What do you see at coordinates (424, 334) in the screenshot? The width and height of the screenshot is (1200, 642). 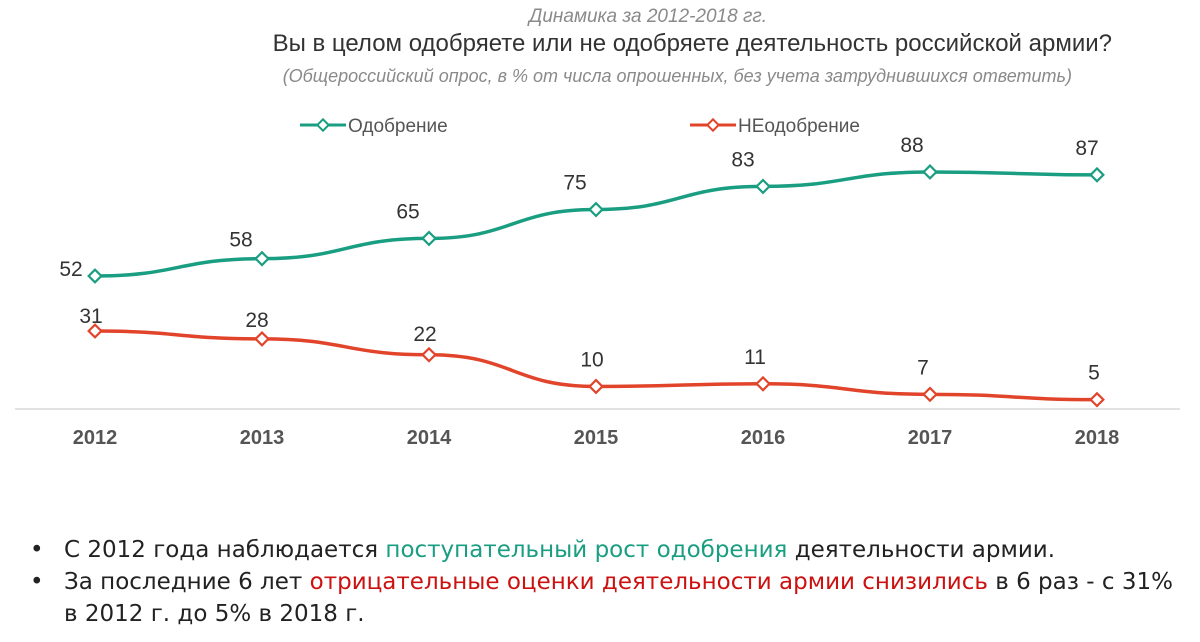 I see `data-label: 22` at bounding box center [424, 334].